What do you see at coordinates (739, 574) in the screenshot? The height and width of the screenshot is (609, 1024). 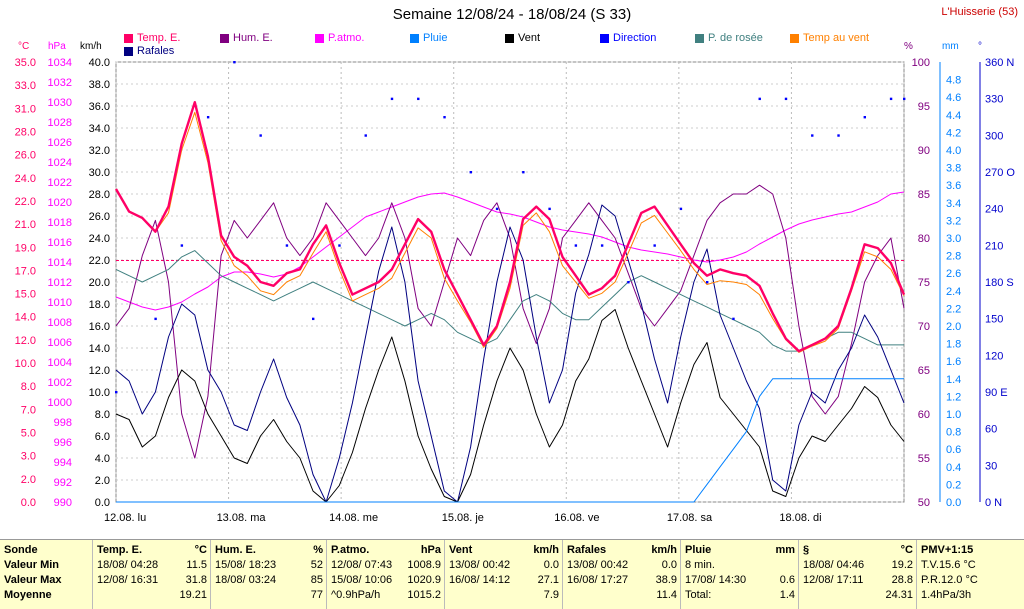 I see `stats-column: Pluie mm 8 min. 17/08/ 14:30 0.6 Total: 1.4` at bounding box center [739, 574].